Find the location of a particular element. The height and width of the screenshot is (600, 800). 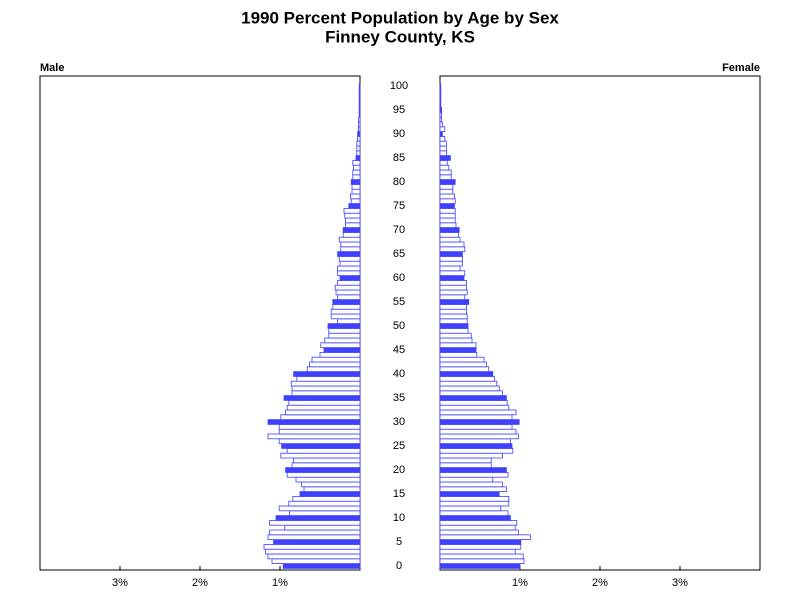

age-label: 100 is located at coordinates (399, 86).